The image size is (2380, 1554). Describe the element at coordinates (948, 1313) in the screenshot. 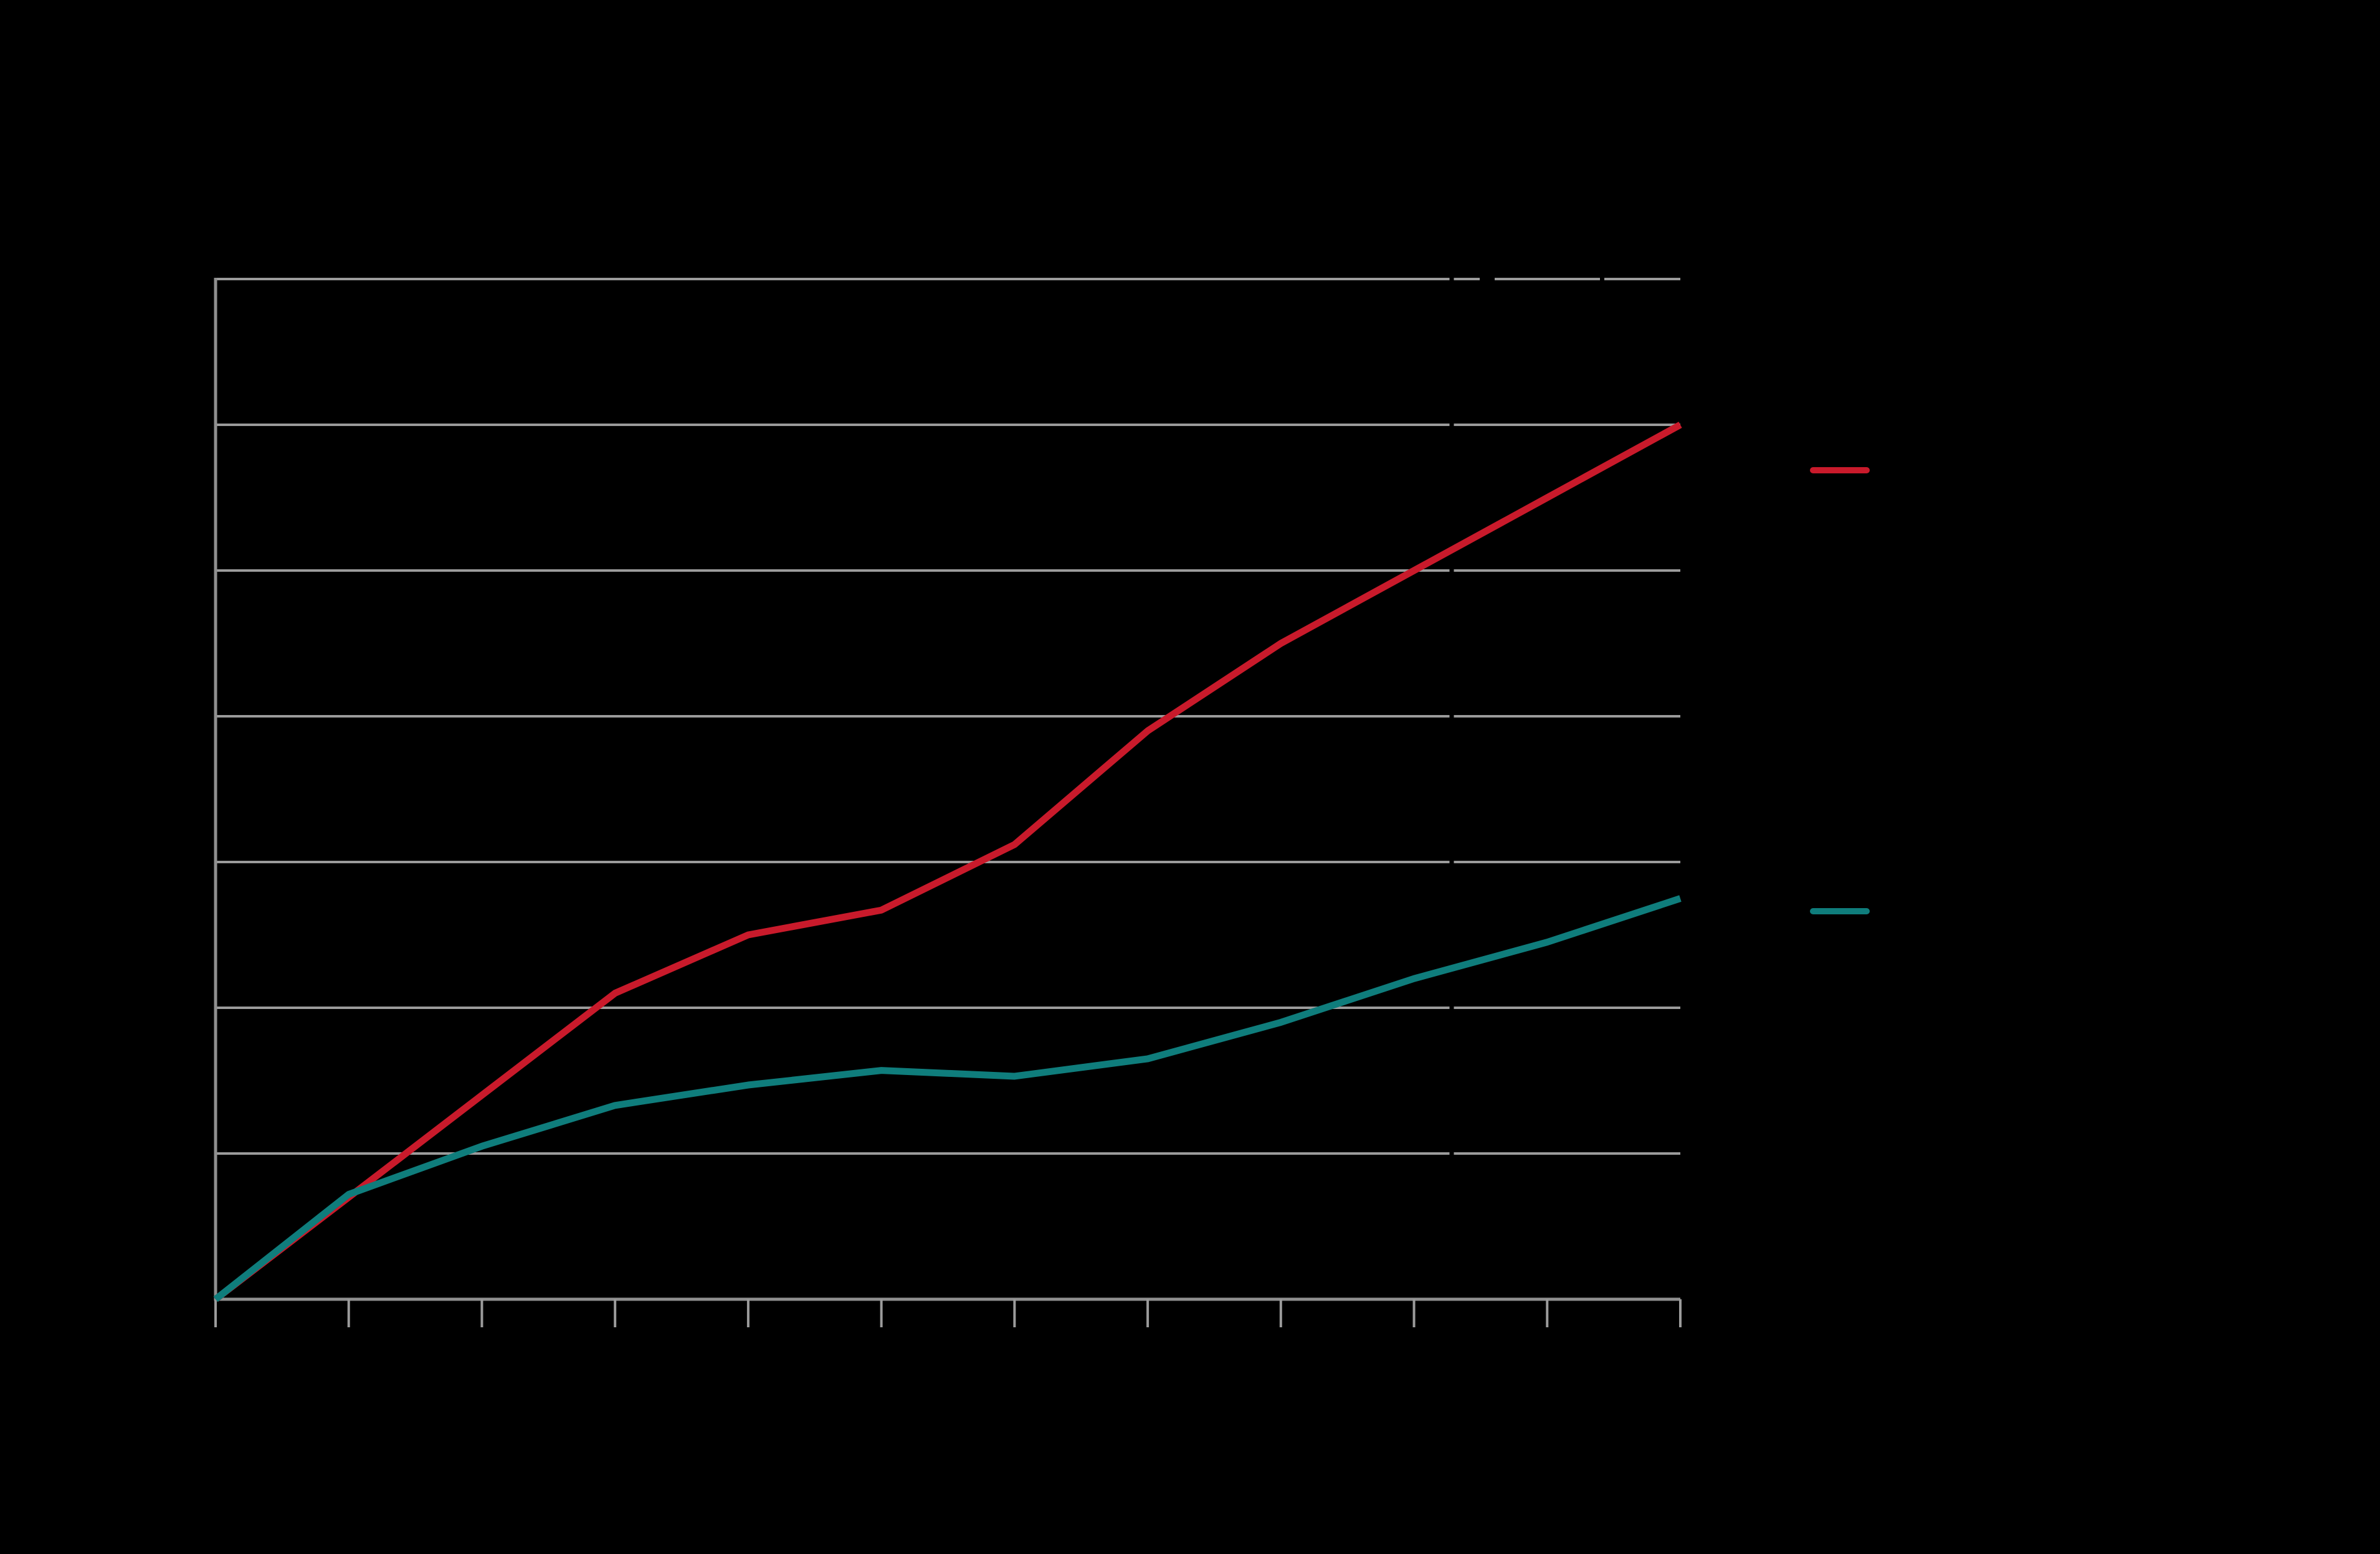

I see `x-axis-ticks` at that location.